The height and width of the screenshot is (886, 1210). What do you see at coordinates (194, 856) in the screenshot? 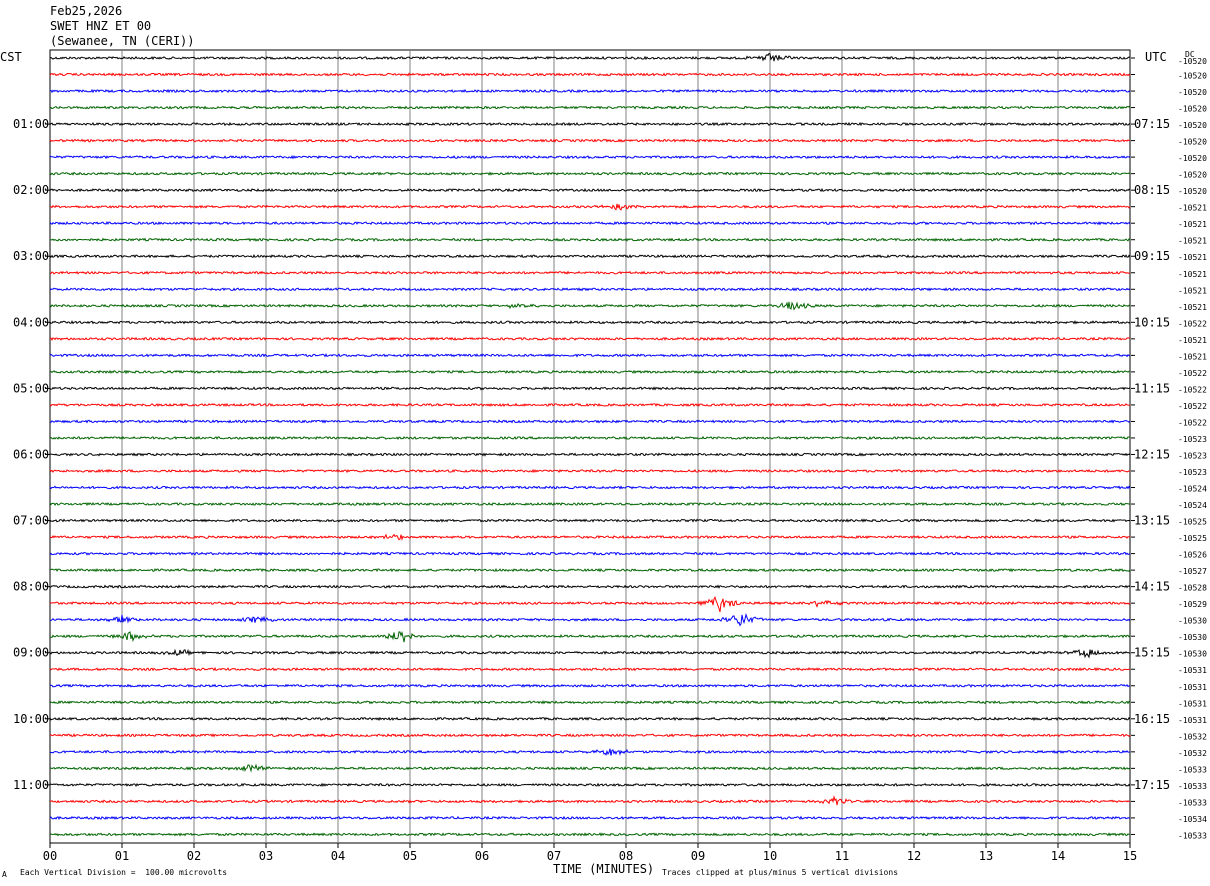
I see `x-tick-label: 02` at bounding box center [194, 856].